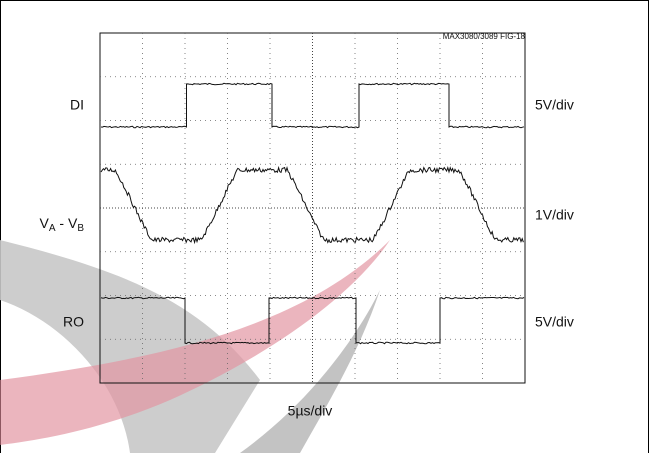 This screenshot has width=649, height=453. What do you see at coordinates (312, 320) in the screenshot?
I see `ro-waveform` at bounding box center [312, 320].